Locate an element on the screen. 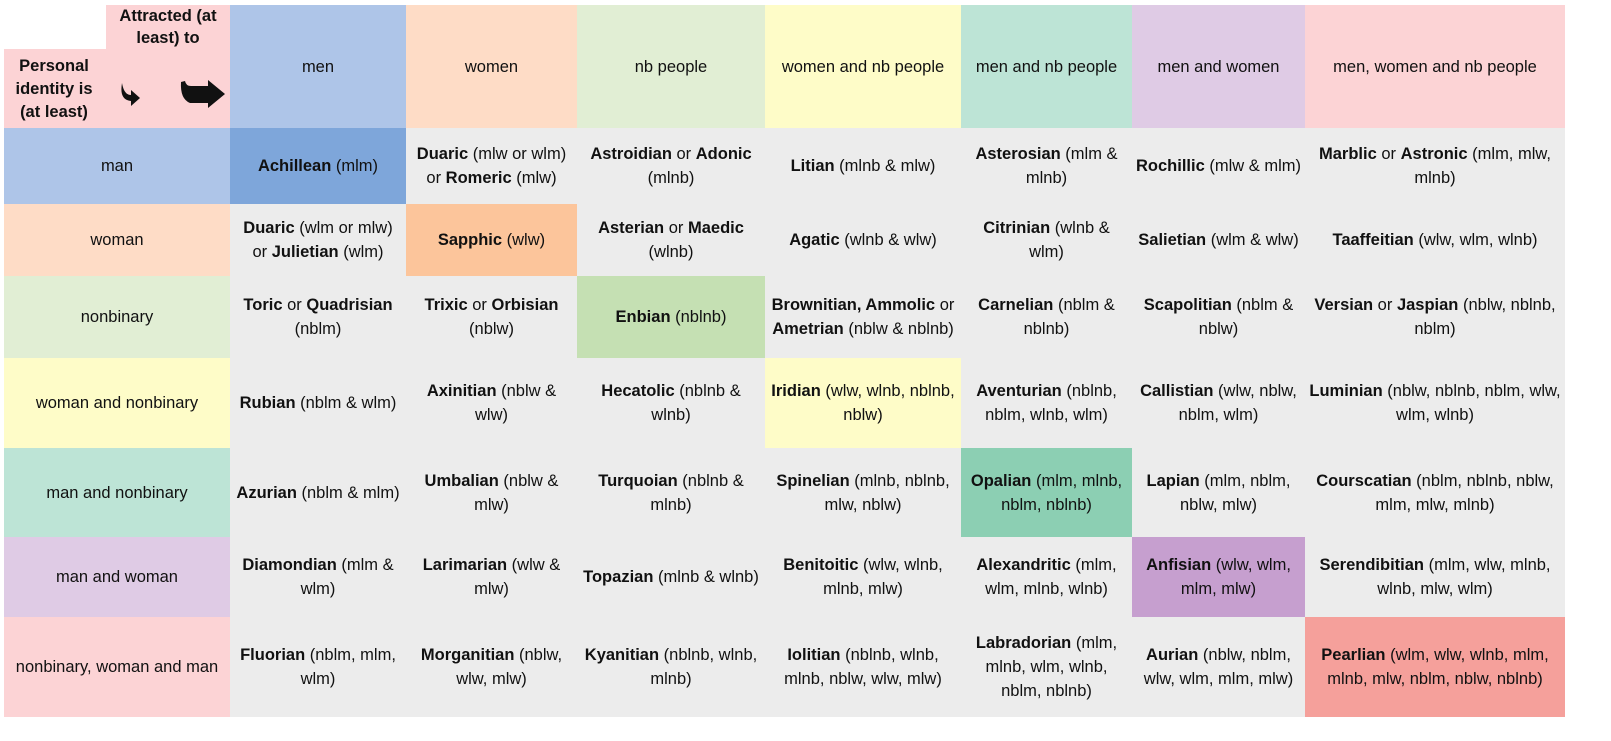  column-header-men-and-nb-people: men and nb people is located at coordinates (1046, 66).